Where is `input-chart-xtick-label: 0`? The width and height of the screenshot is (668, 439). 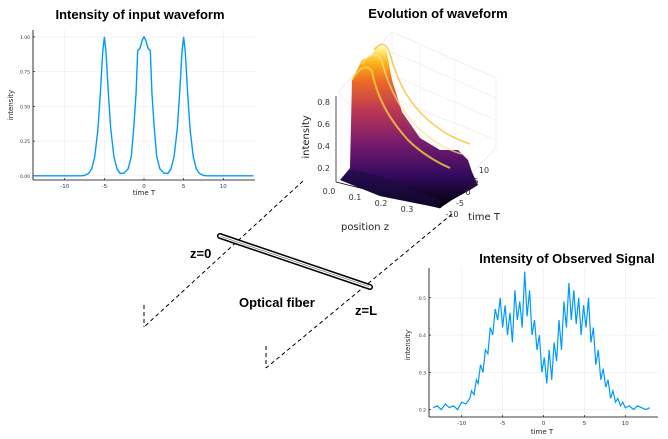
input-chart-xtick-label: 0 is located at coordinates (144, 187).